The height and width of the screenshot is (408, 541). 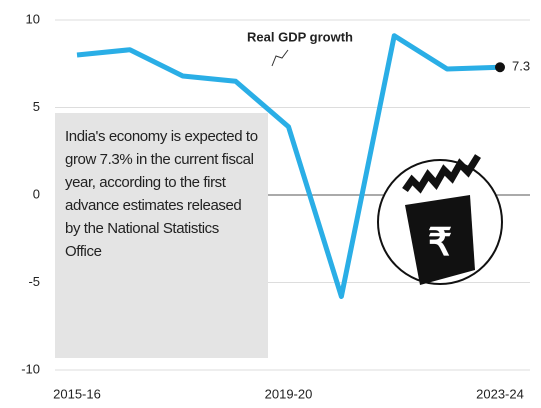 What do you see at coordinates (30, 368) in the screenshot?
I see `y-tick-label: -10` at bounding box center [30, 368].